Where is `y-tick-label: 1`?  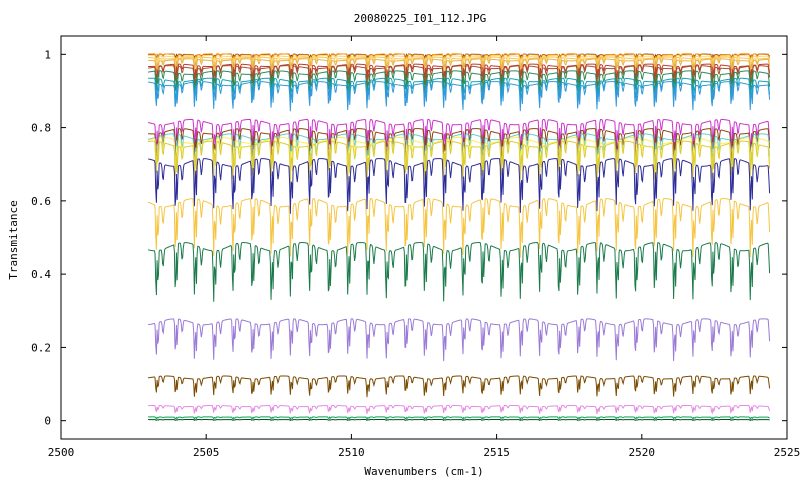
y-tick-label: 1 is located at coordinates (47, 54).